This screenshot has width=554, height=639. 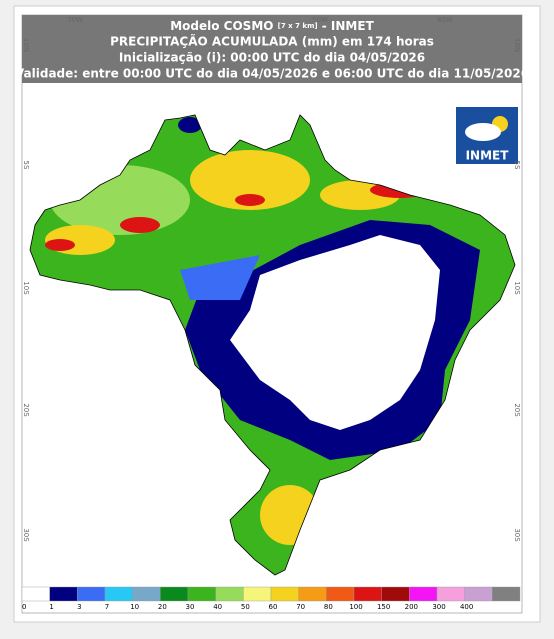 I want to click on logo-text: INMET, so click(x=488, y=156).